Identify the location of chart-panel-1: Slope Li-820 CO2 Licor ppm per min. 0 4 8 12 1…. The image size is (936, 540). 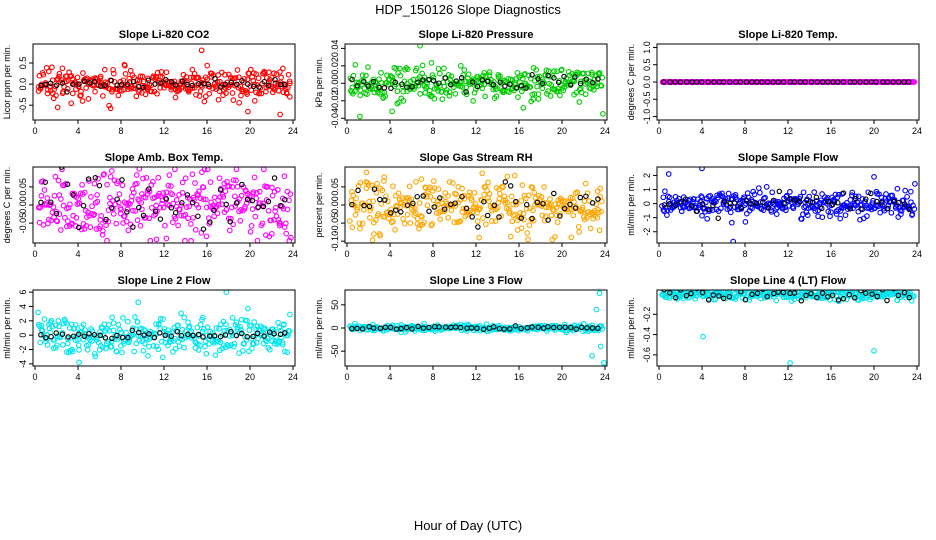
(150, 82).